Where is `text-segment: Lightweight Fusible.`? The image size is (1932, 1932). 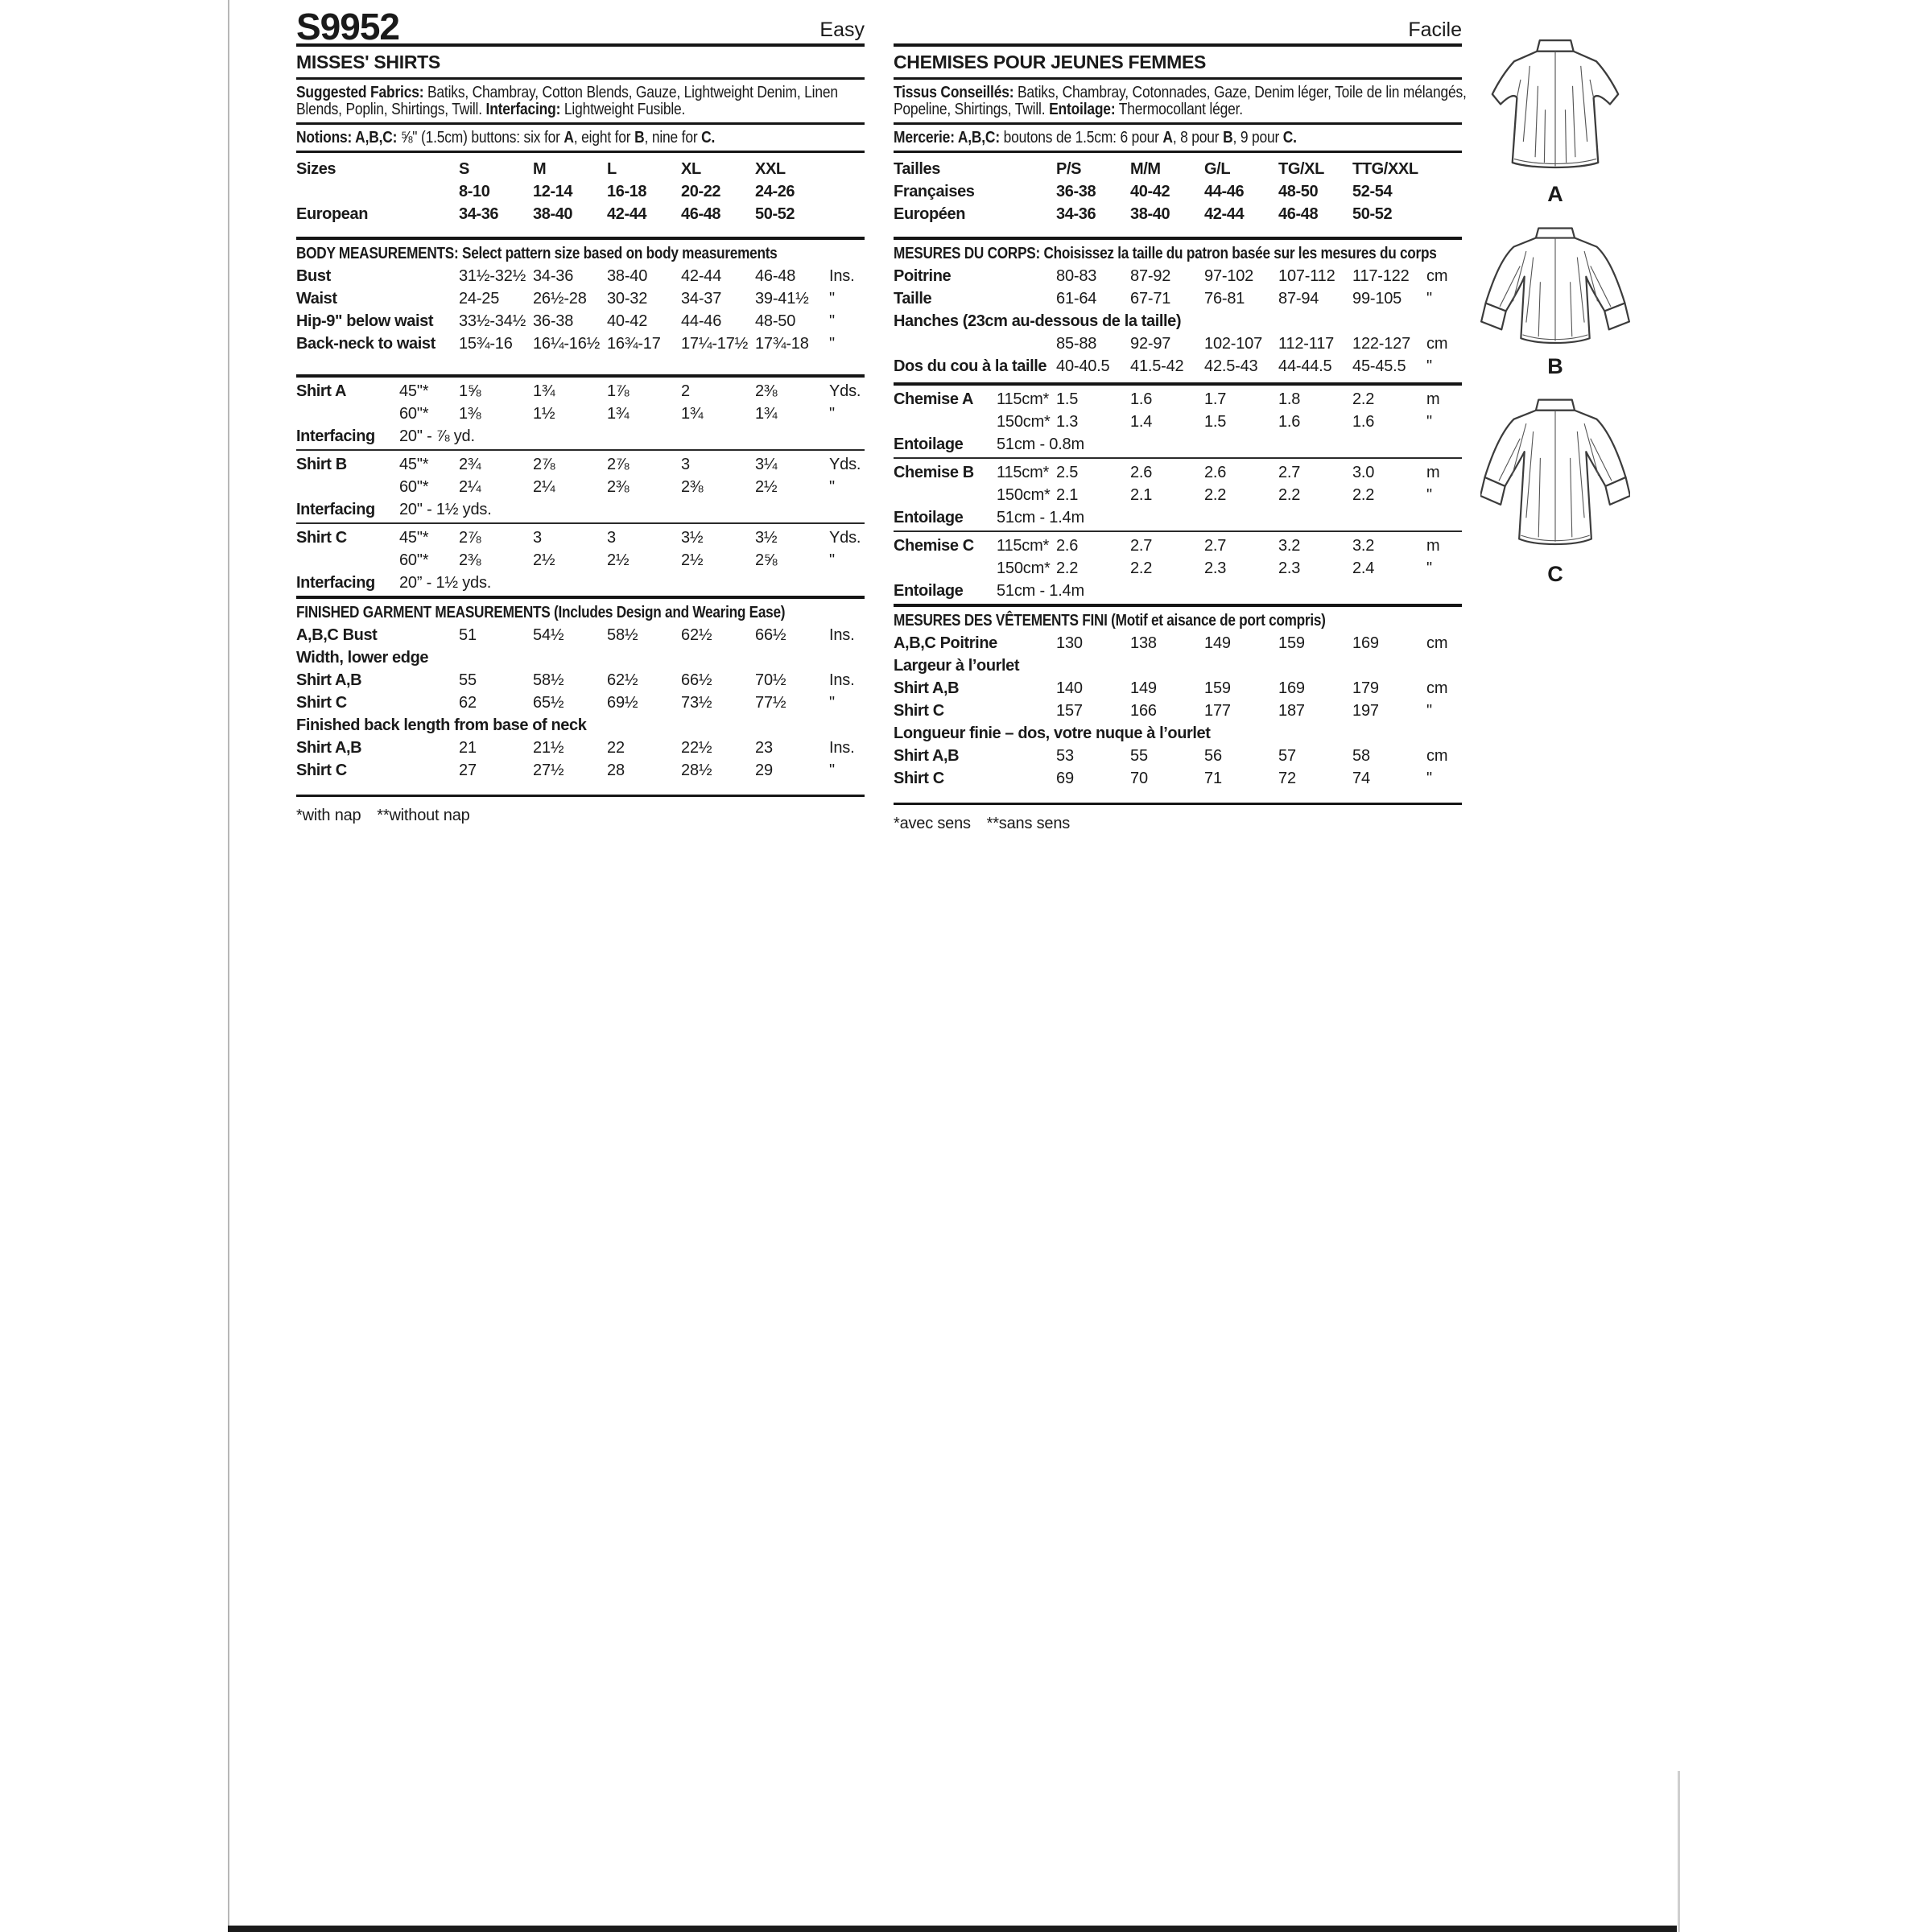 text-segment: Lightweight Fusible. is located at coordinates (623, 109).